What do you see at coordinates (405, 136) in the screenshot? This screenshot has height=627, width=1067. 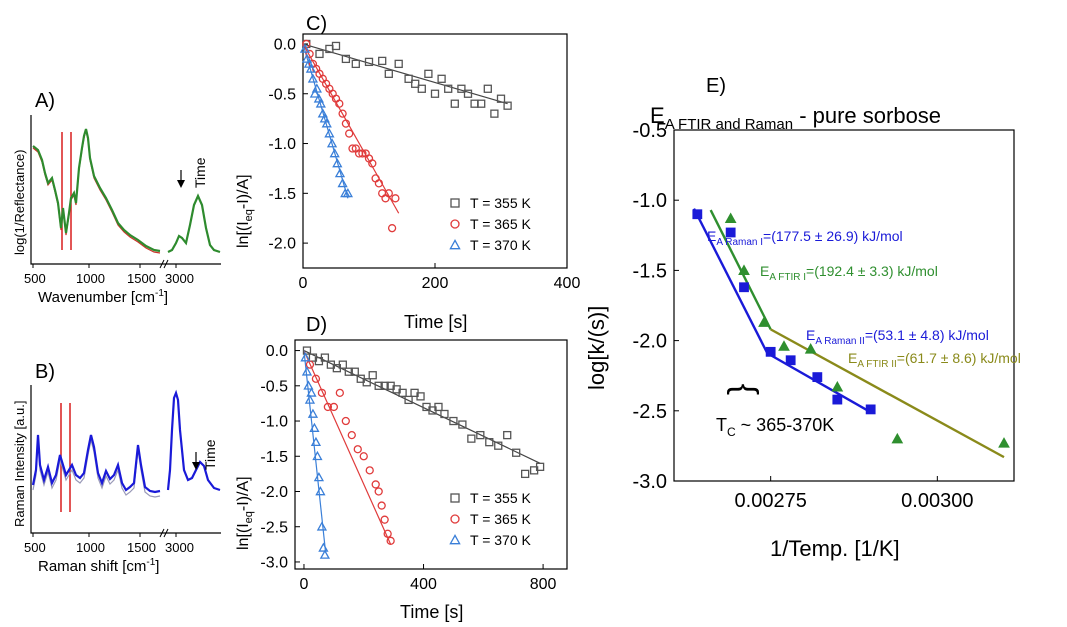 I see `panel-c-points` at bounding box center [405, 136].